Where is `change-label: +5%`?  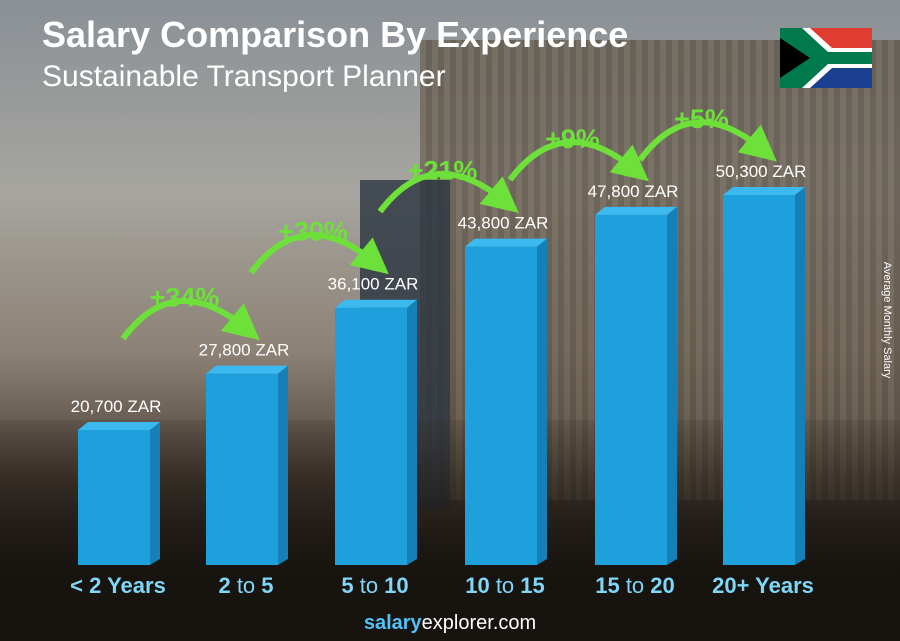
change-label: +5% is located at coordinates (701, 119).